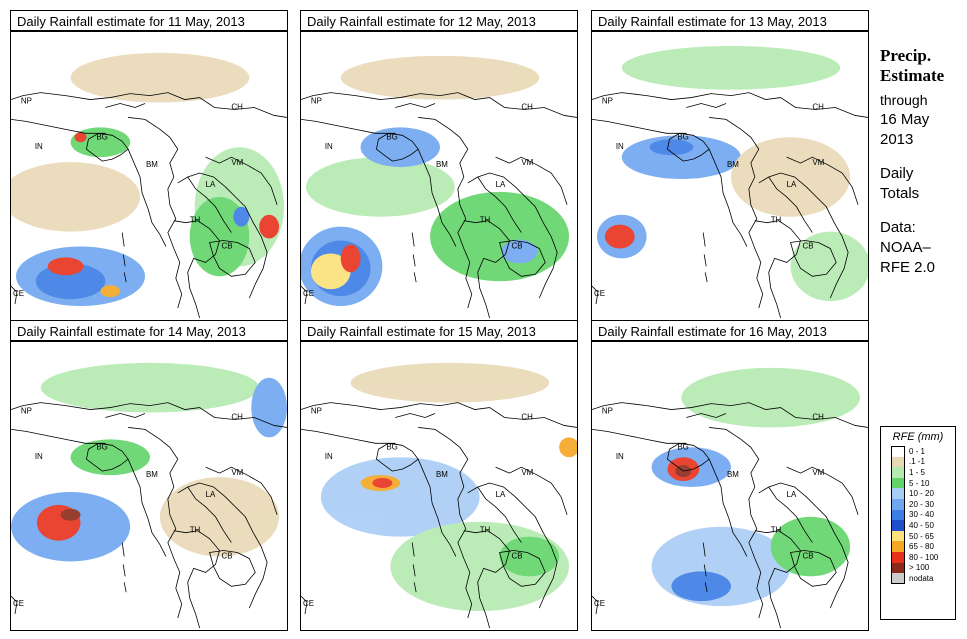 Image resolution: width=967 pixels, height=639 pixels. Describe the element at coordinates (918, 437) in the screenshot. I see `legend-title: RFE (mm)` at that location.